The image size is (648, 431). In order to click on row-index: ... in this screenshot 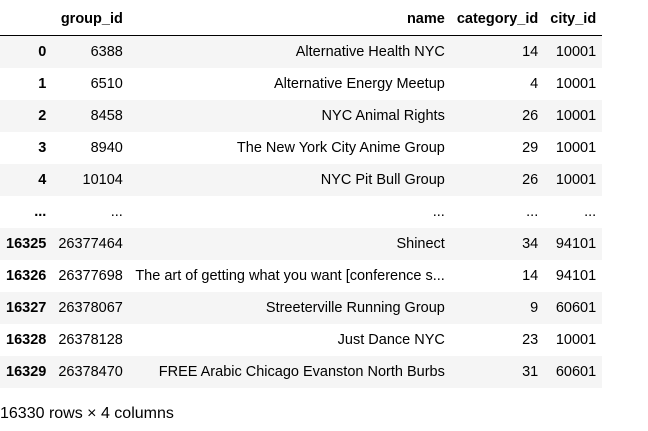, I will do `click(40, 212)`.